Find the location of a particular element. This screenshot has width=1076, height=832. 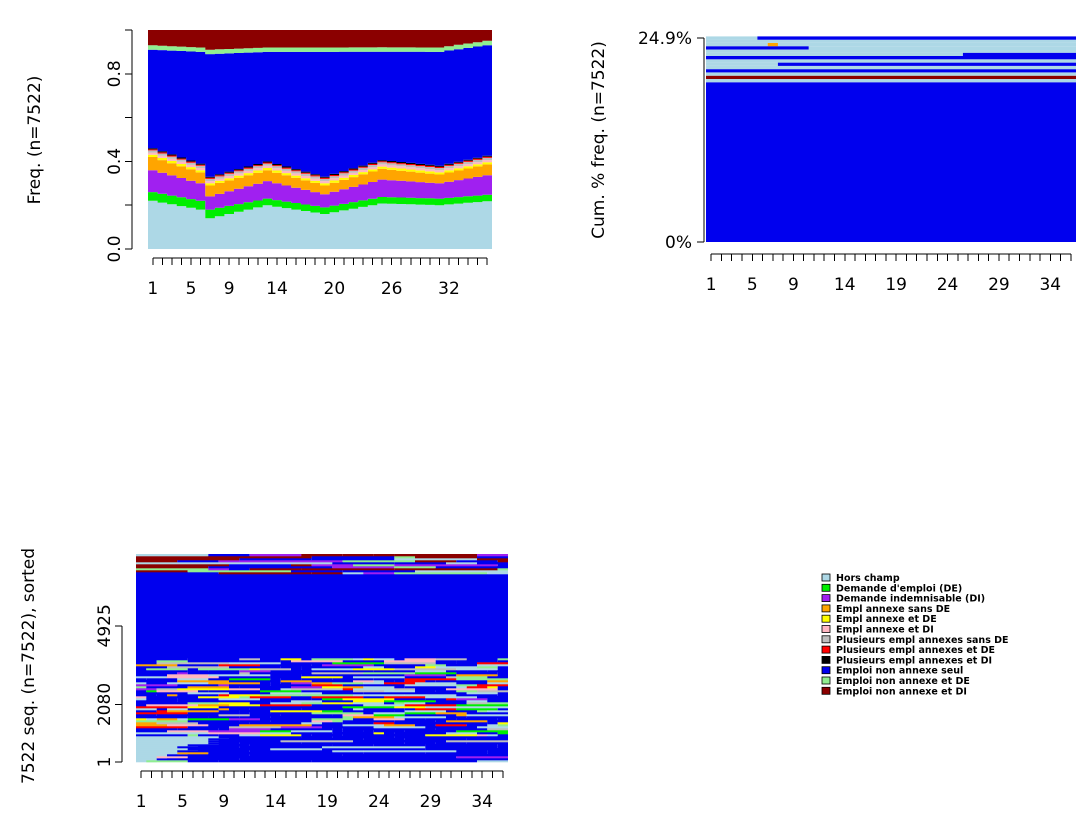

sequence-row-eadi is located at coordinates (410, 661).